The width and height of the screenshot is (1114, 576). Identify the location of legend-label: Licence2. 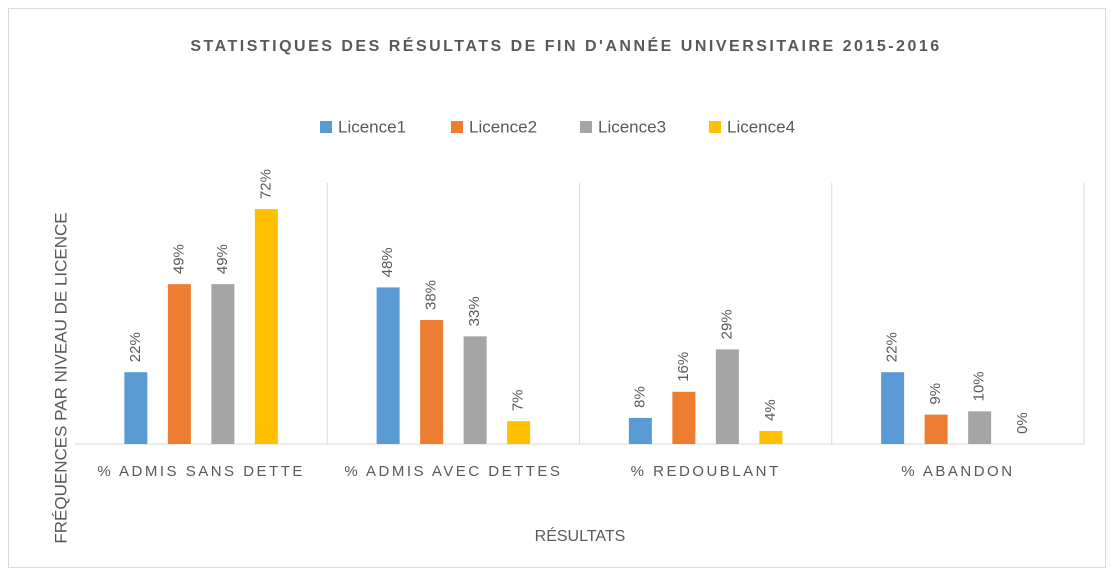
(503, 126).